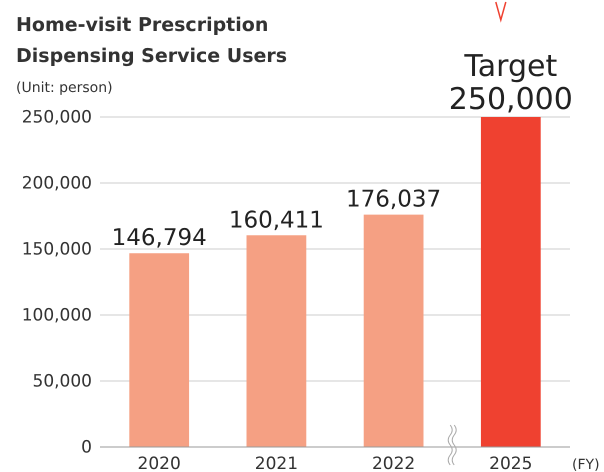  I want to click on x-axis-title: (FY), so click(586, 464).